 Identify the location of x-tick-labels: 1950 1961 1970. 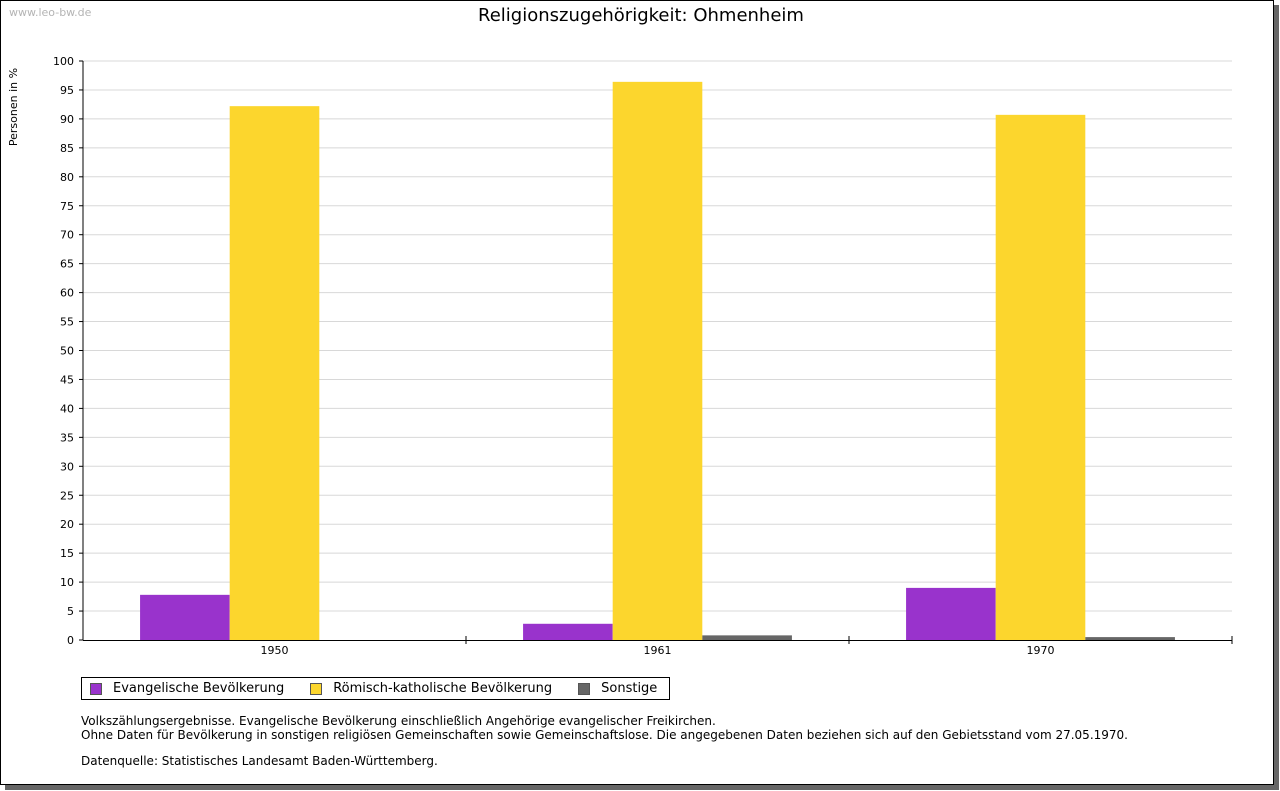
(658, 650).